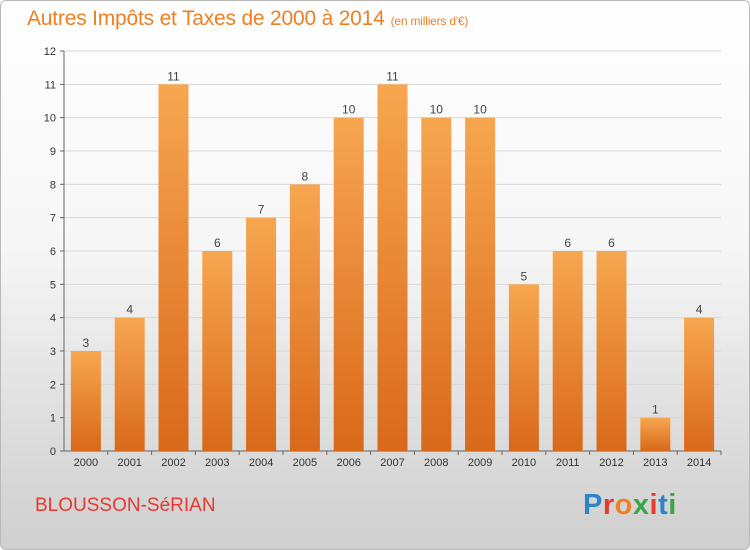  What do you see at coordinates (655, 463) in the screenshot?
I see `x-tick-label-2013: 2013` at bounding box center [655, 463].